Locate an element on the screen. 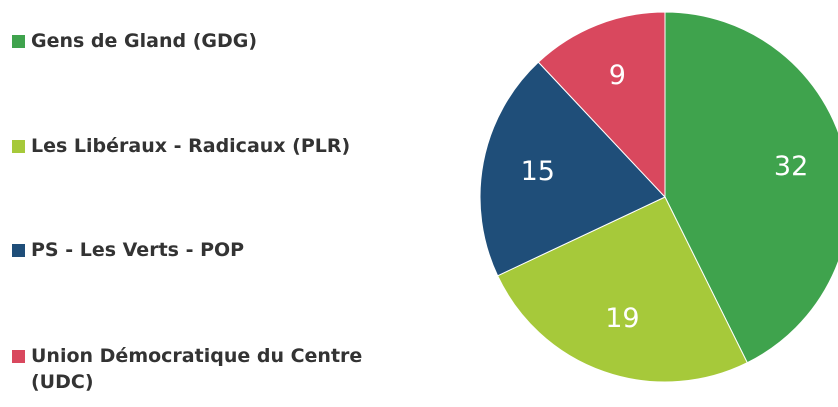 Image resolution: width=838 pixels, height=407 pixels. legend-item: PS - Les Verts - POP is located at coordinates (221, 250).